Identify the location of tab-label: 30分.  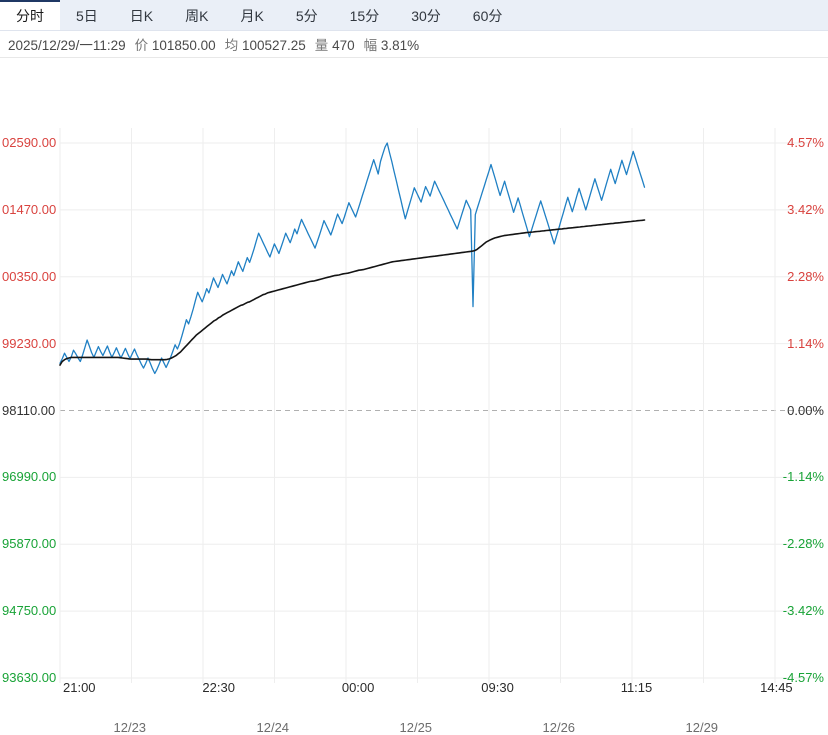
(426, 16).